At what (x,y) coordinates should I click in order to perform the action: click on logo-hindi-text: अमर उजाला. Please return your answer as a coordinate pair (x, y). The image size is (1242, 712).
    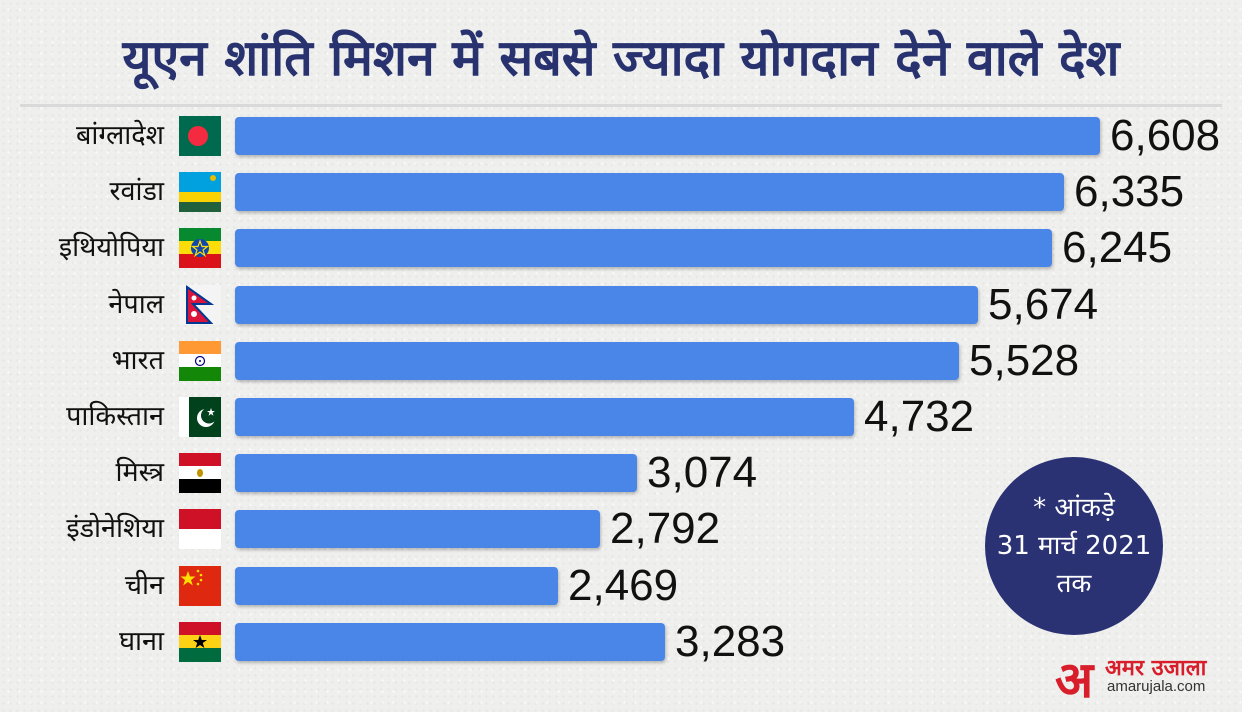
    Looking at the image, I should click on (1156, 668).